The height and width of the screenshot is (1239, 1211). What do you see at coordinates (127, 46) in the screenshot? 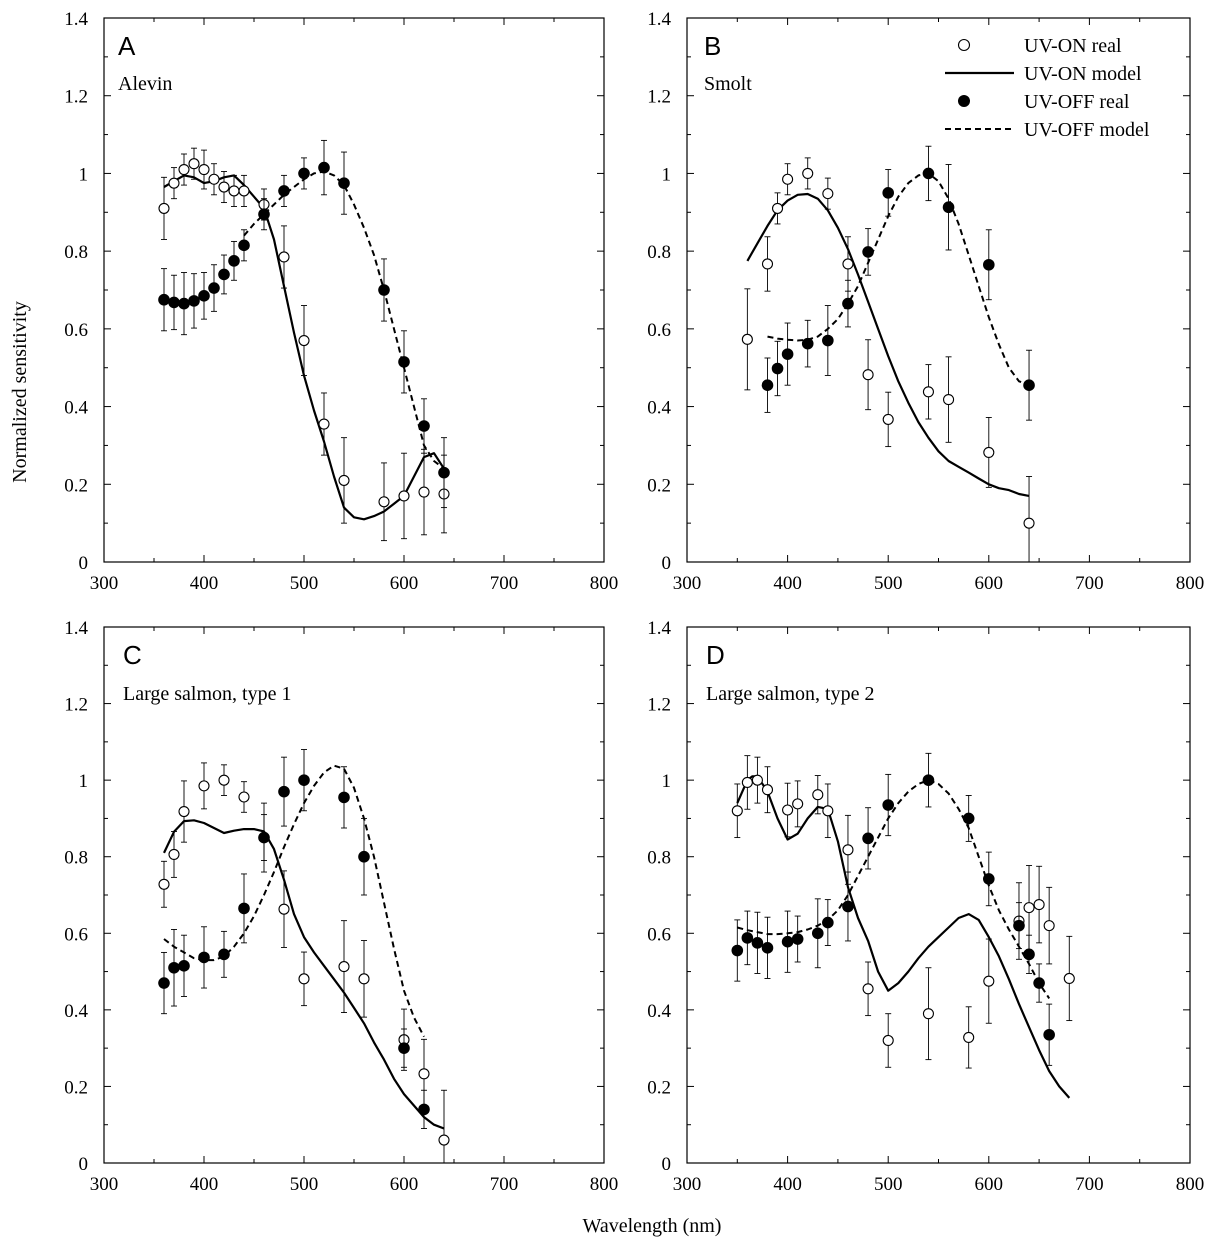
I see `panel-a-letter: A` at bounding box center [127, 46].